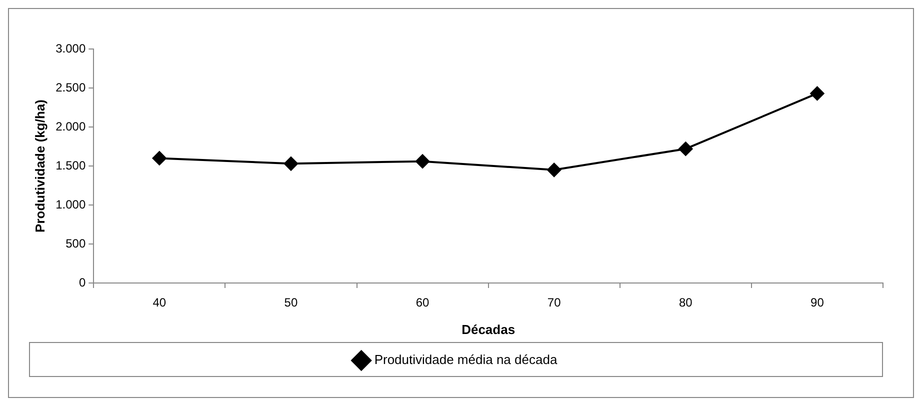  I want to click on y-tick-label: 0, so click(82, 282).